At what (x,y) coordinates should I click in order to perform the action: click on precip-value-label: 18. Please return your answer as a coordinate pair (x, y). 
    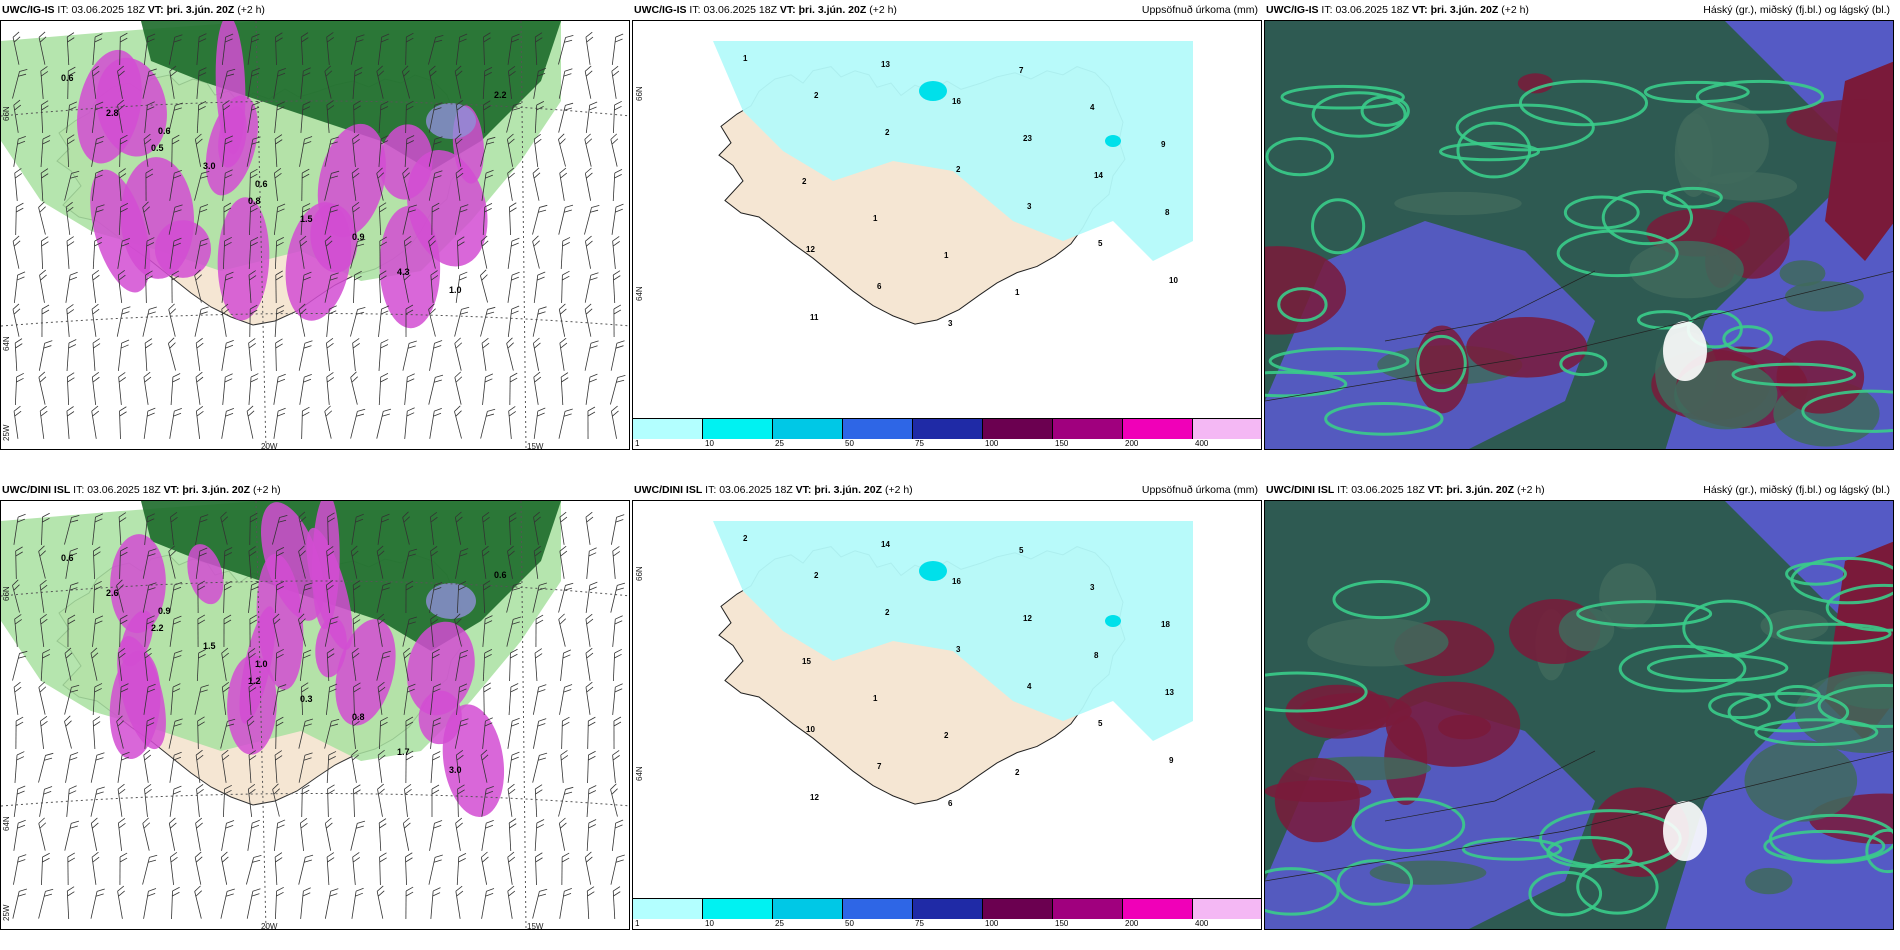
    Looking at the image, I should click on (1165, 624).